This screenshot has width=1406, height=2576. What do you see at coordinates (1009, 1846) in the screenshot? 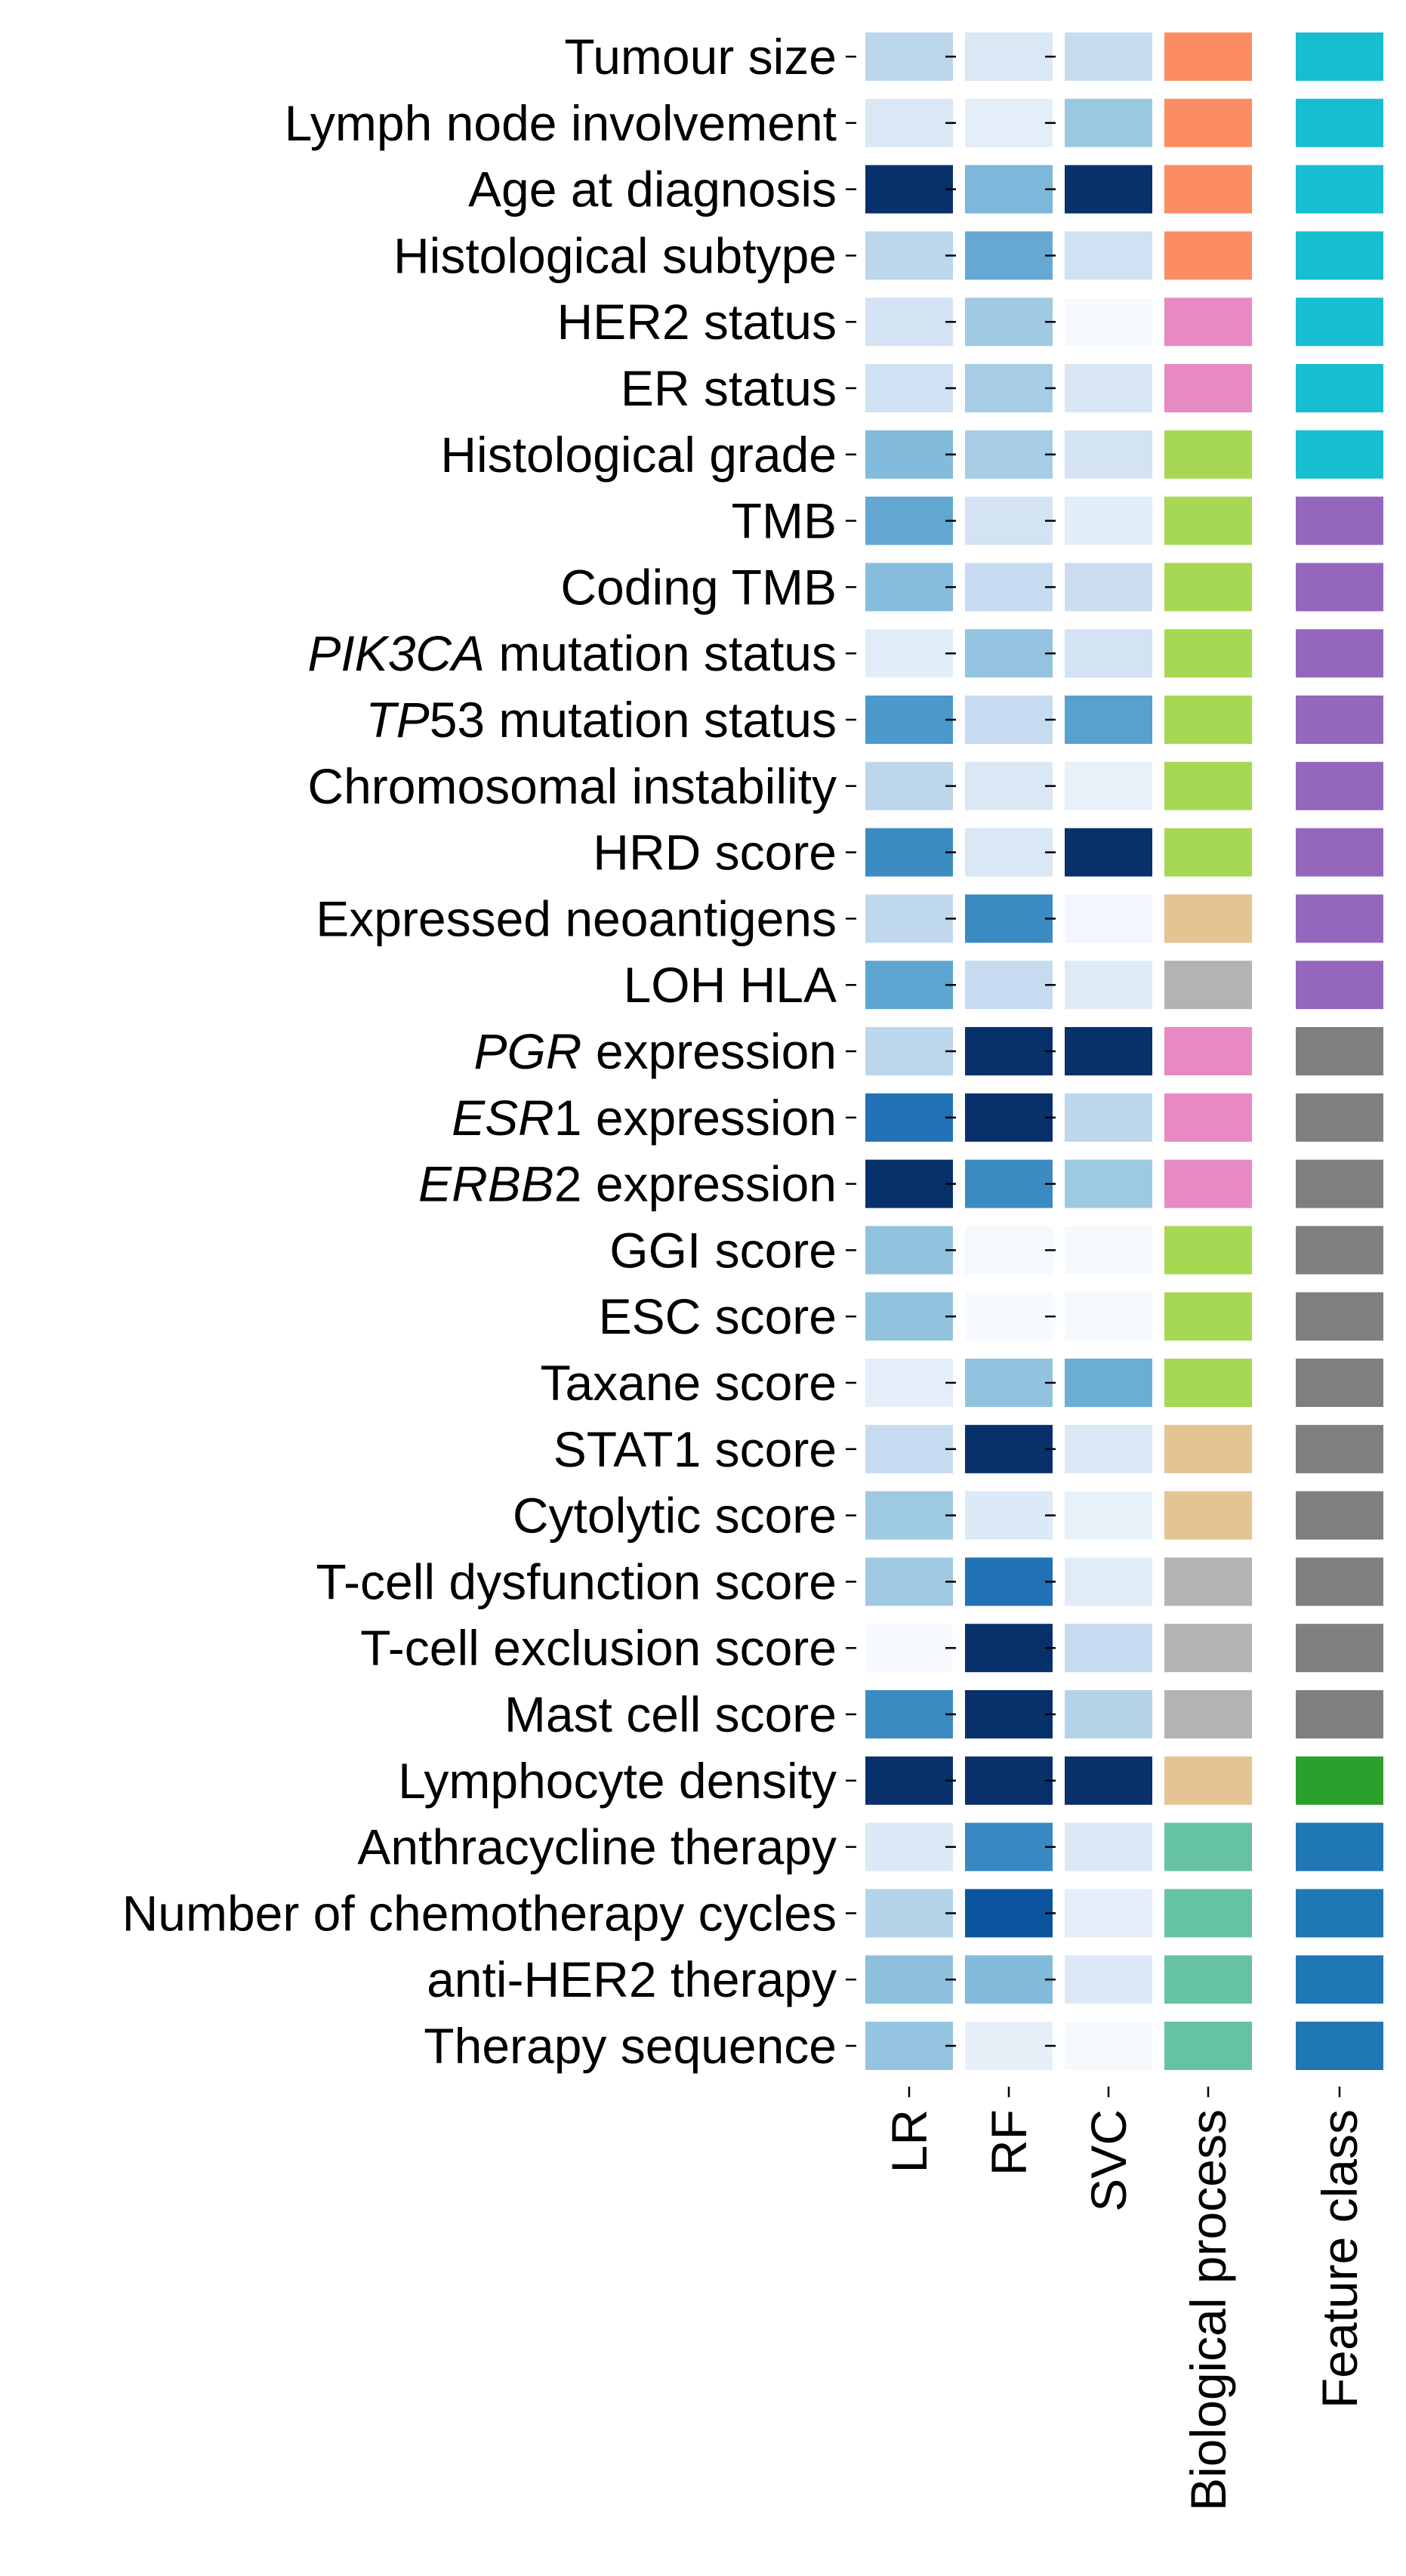
I see `cell-anthracycline-therapy-rf` at bounding box center [1009, 1846].